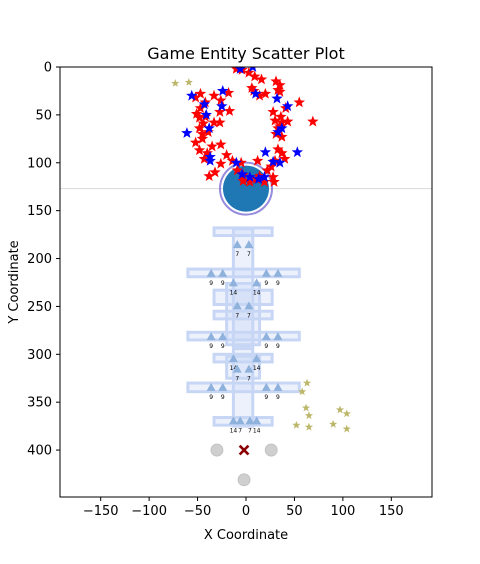 Image resolution: width=480 pixels, height=564 pixels. Describe the element at coordinates (391, 511) in the screenshot. I see `x-tick-label: 150` at that location.